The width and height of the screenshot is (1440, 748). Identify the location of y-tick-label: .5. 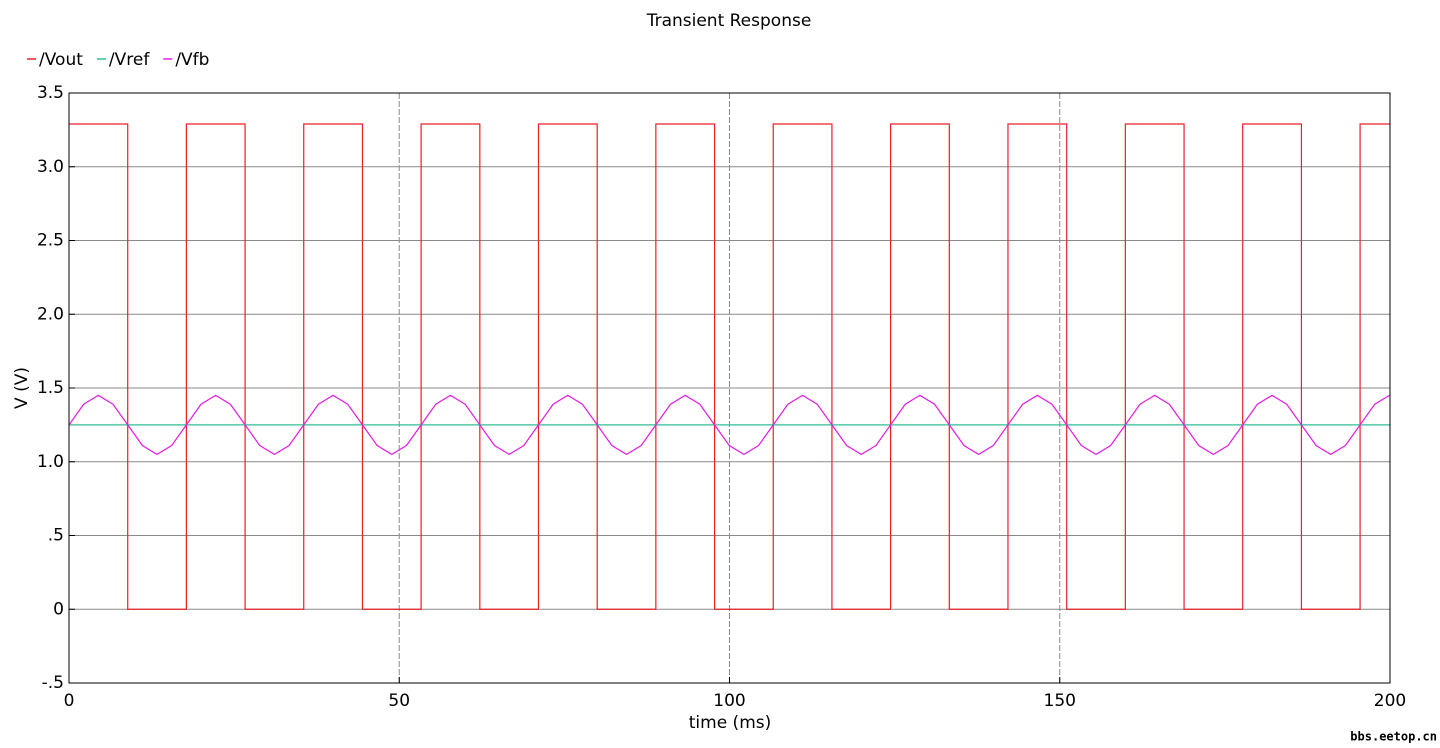
(56, 536).